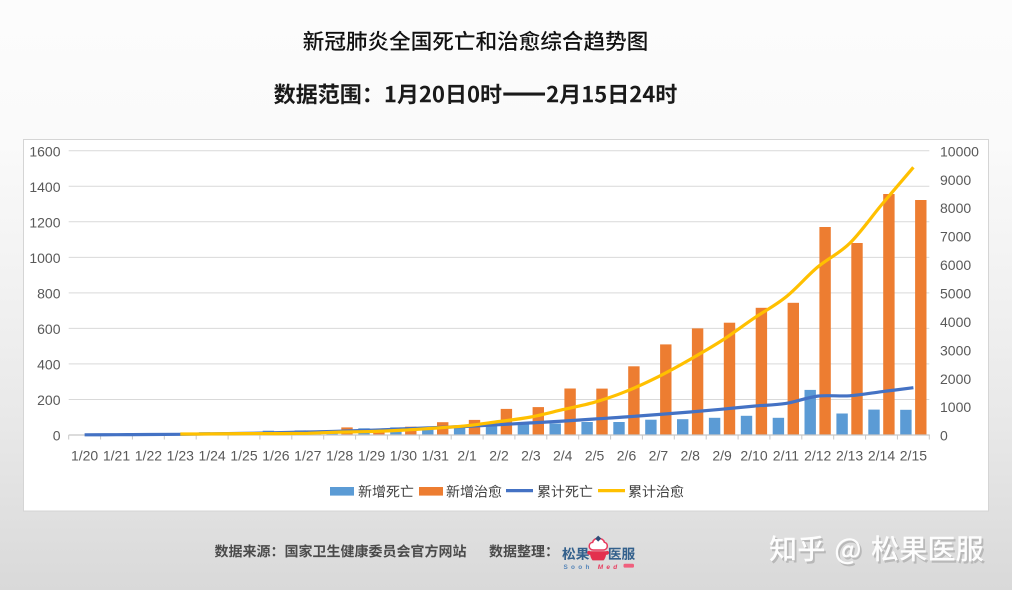  What do you see at coordinates (959, 151) in the screenshot?
I see `svg-text: 10000` at bounding box center [959, 151].